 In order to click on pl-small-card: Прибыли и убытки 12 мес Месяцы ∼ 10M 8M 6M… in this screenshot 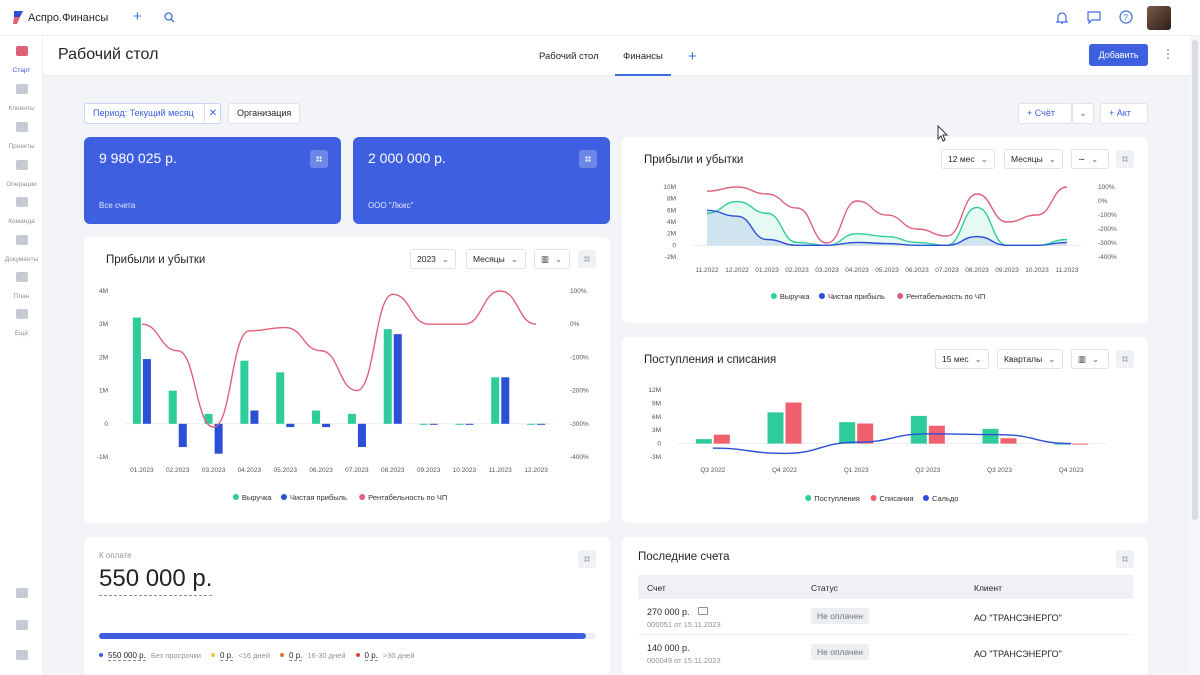, I will do `click(885, 230)`.